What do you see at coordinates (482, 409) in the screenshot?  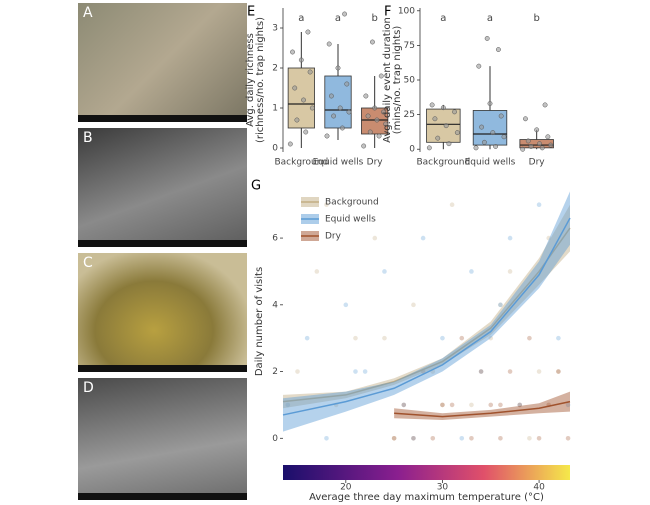 I see `line` at bounding box center [482, 409].